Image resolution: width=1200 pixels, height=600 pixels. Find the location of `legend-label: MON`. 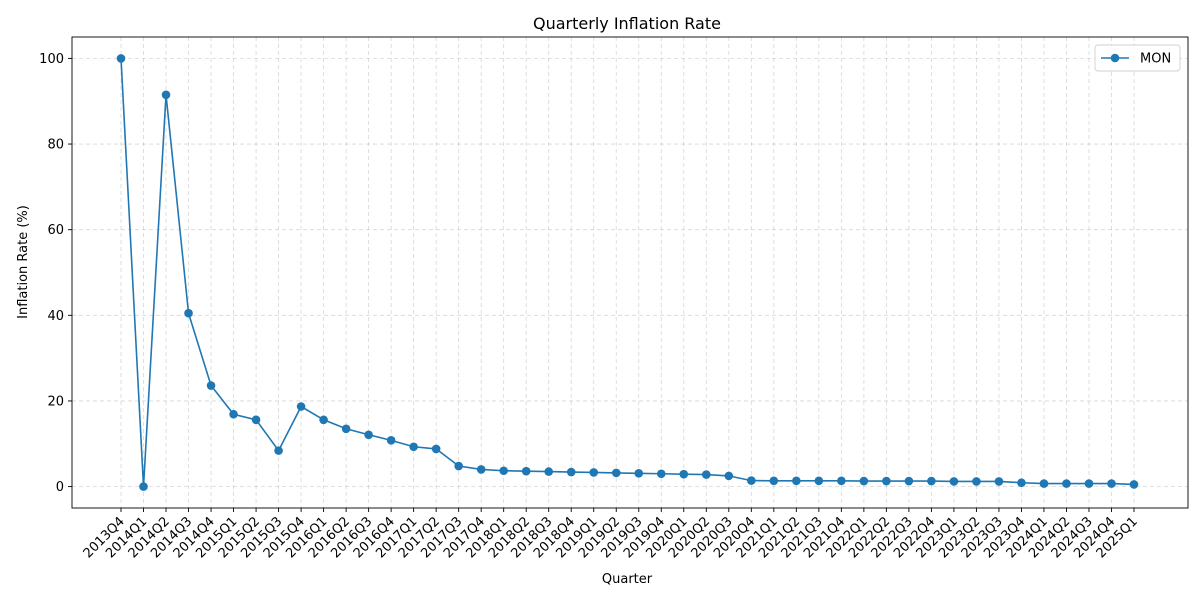

legend-label: MON is located at coordinates (1155, 59).